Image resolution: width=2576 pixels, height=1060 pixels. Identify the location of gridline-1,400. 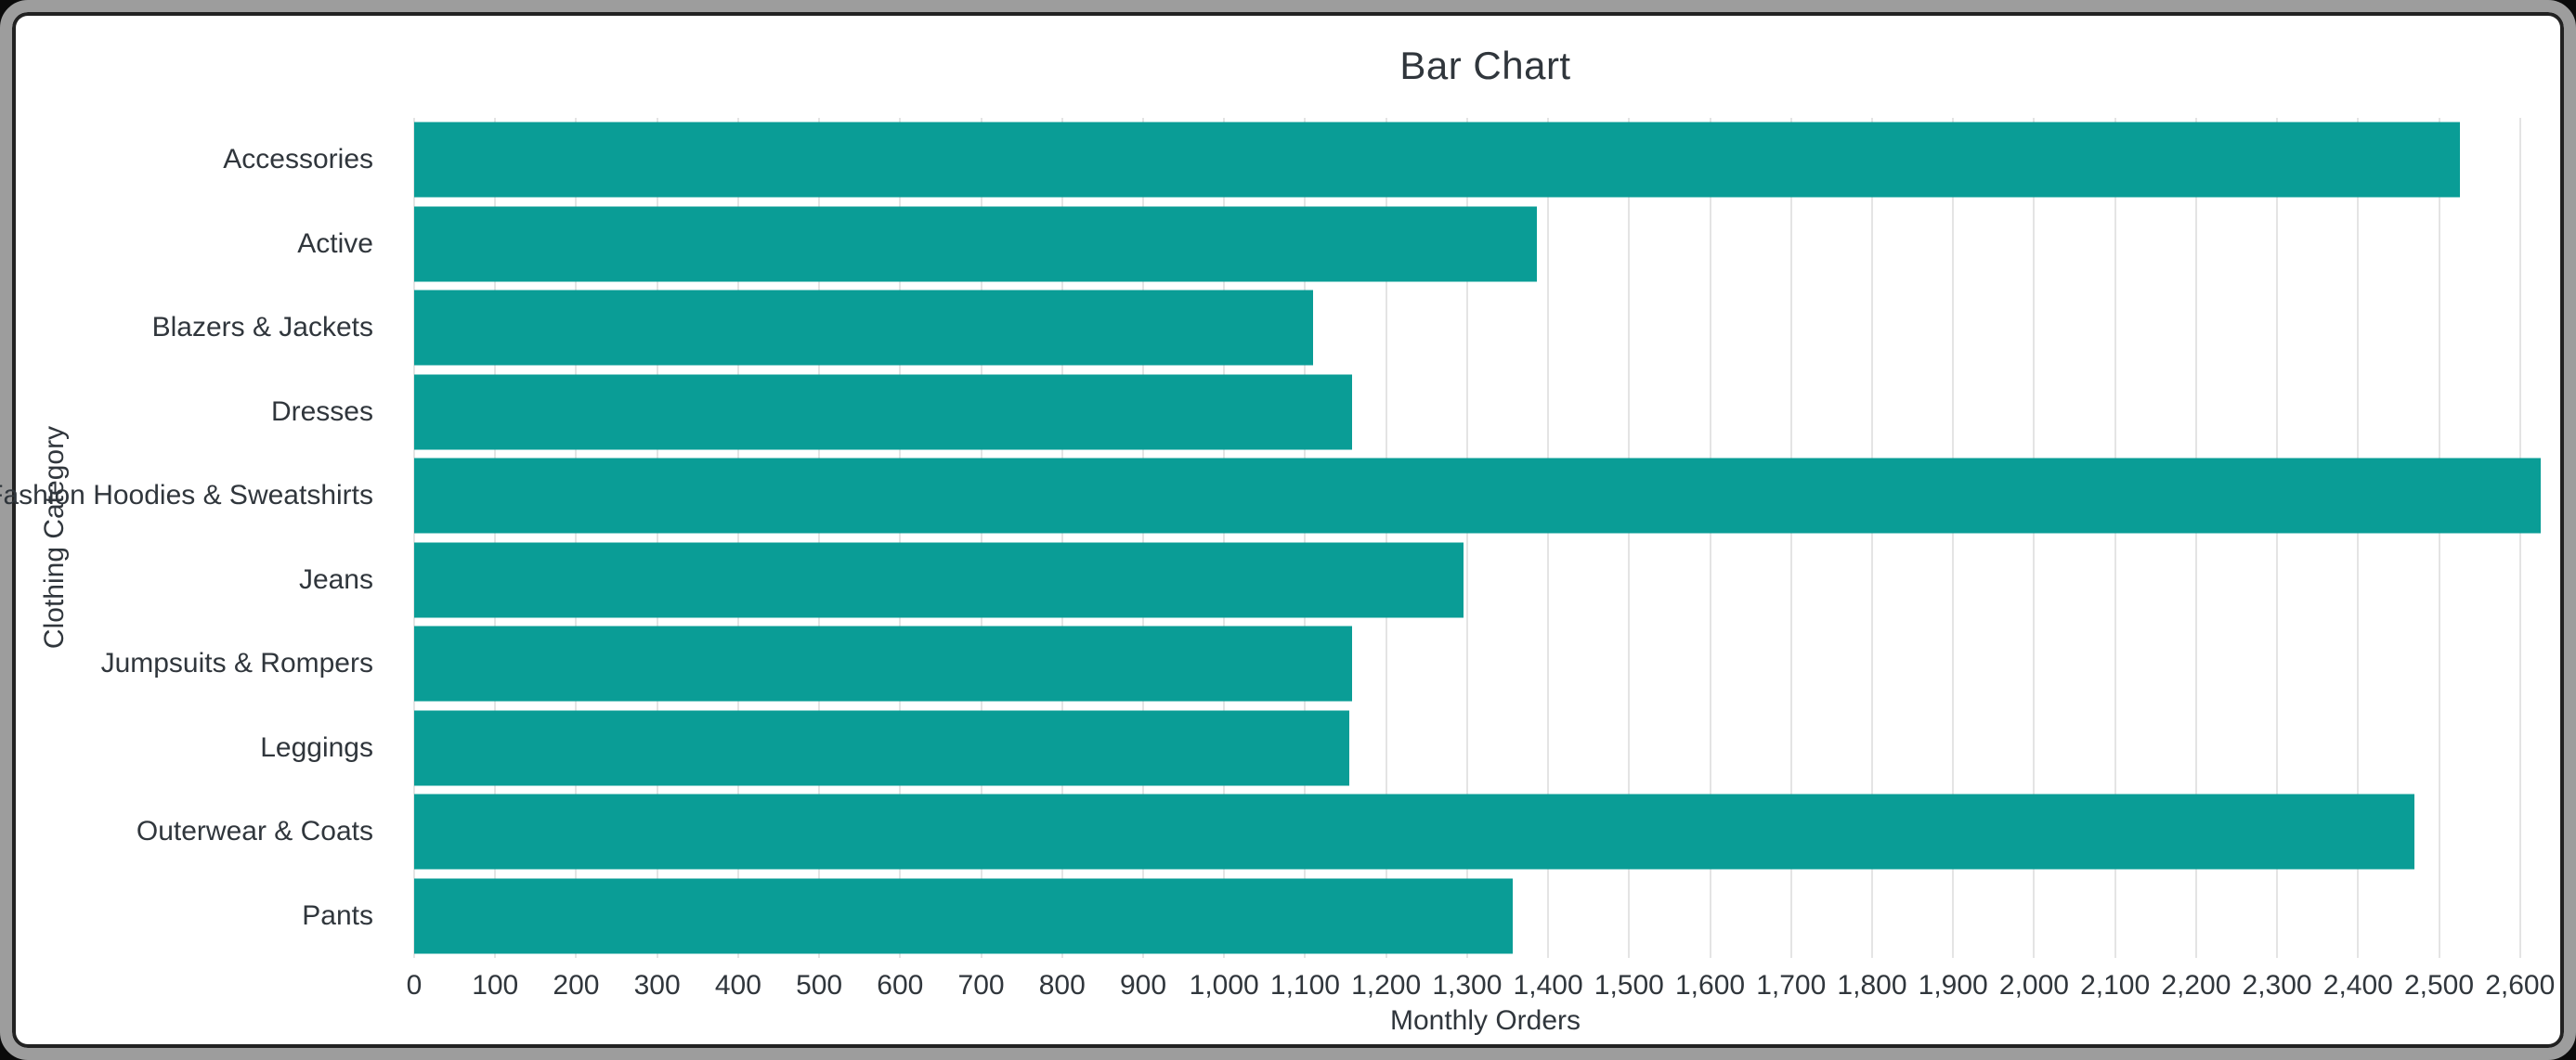
(1548, 538).